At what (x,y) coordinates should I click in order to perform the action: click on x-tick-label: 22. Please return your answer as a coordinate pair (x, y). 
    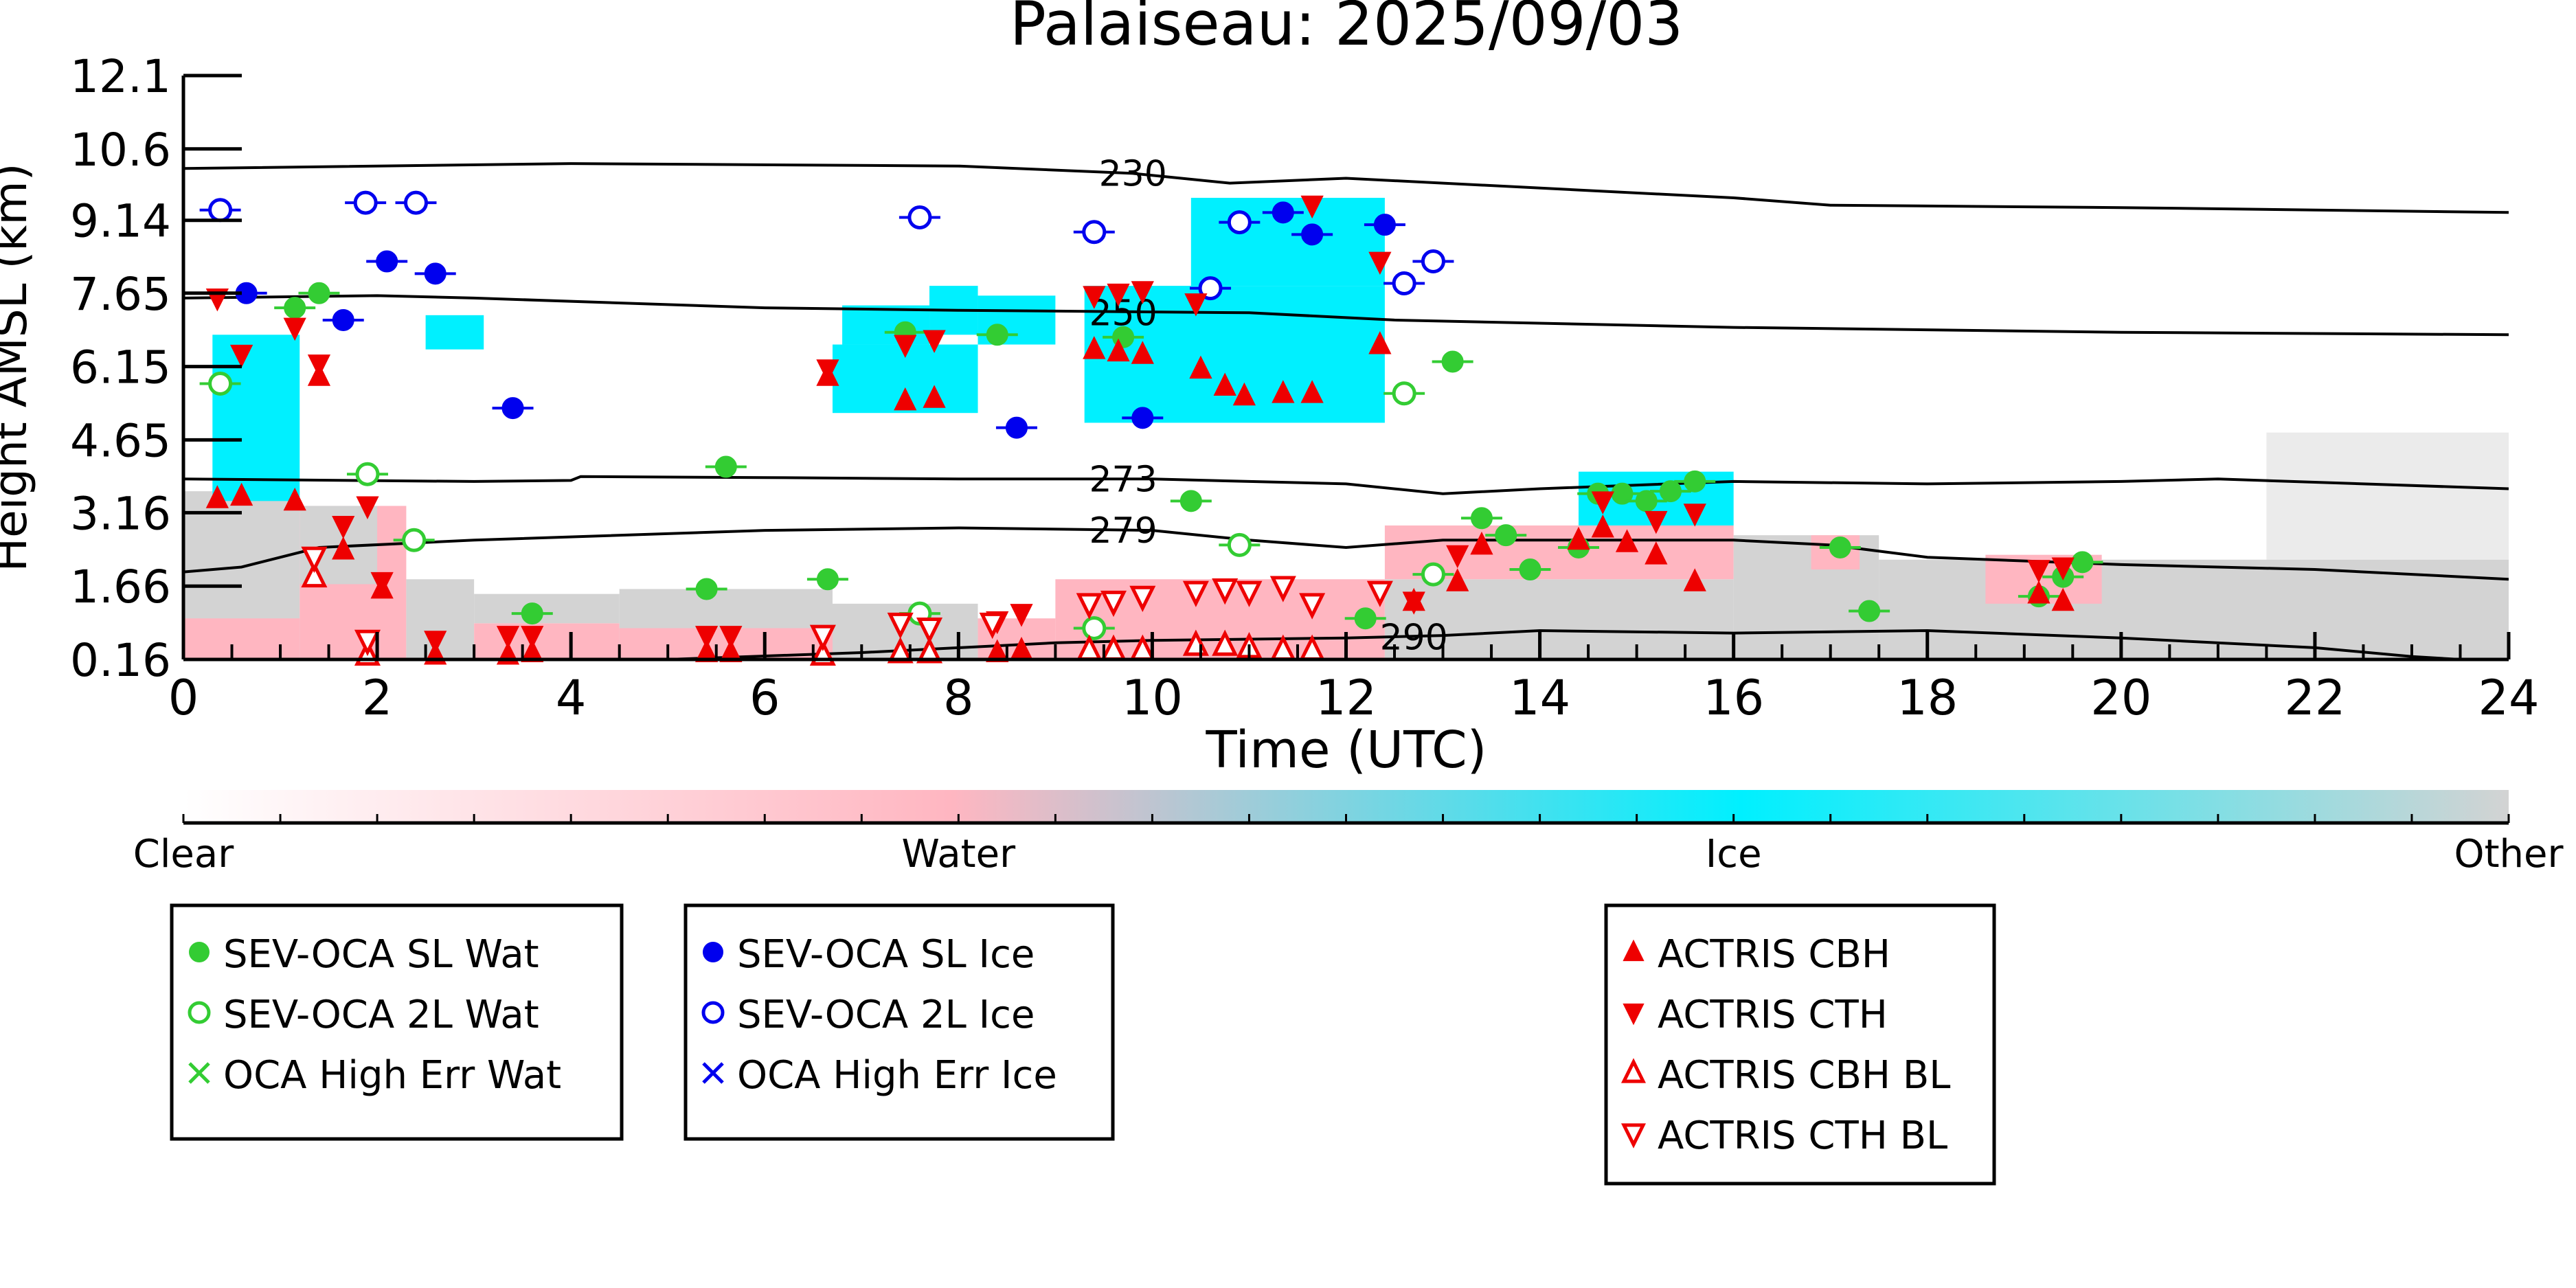
    Looking at the image, I should click on (2314, 698).